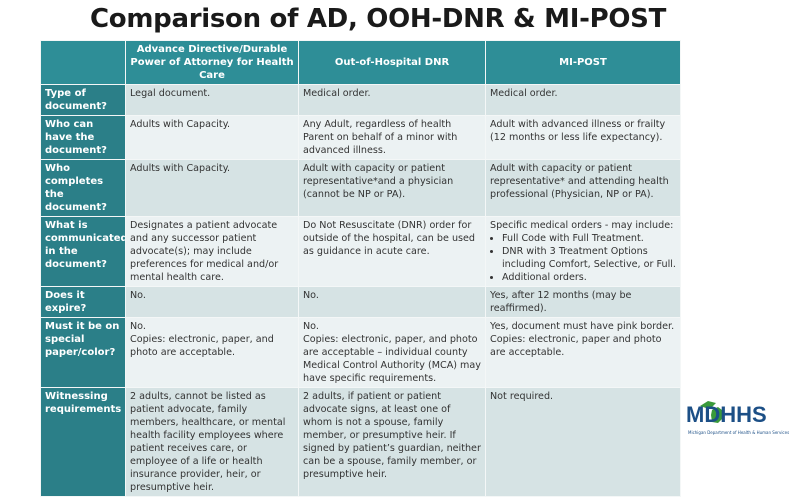 The width and height of the screenshot is (800, 497). What do you see at coordinates (83, 188) in the screenshot?
I see `row-label: Who completes the document?` at bounding box center [83, 188].